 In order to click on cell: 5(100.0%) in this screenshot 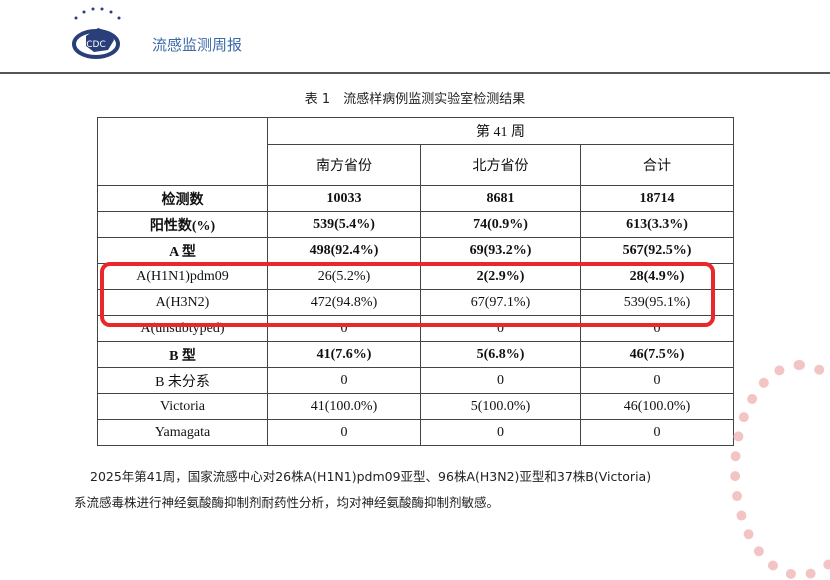, I will do `click(500, 406)`.